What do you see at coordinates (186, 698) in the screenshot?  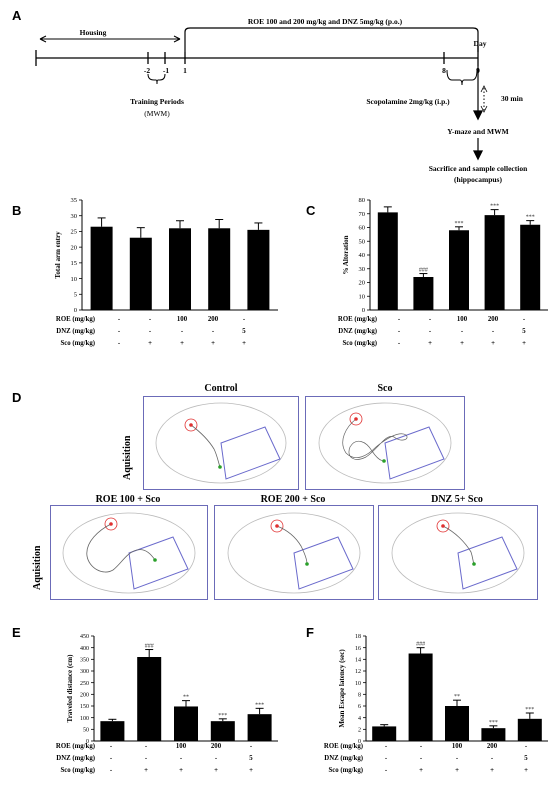 I see `significance-label: **` at bounding box center [186, 698].